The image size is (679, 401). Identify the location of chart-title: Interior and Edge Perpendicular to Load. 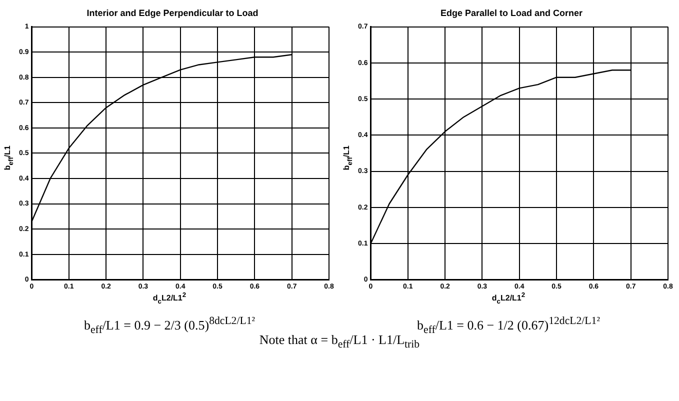
(172, 13).